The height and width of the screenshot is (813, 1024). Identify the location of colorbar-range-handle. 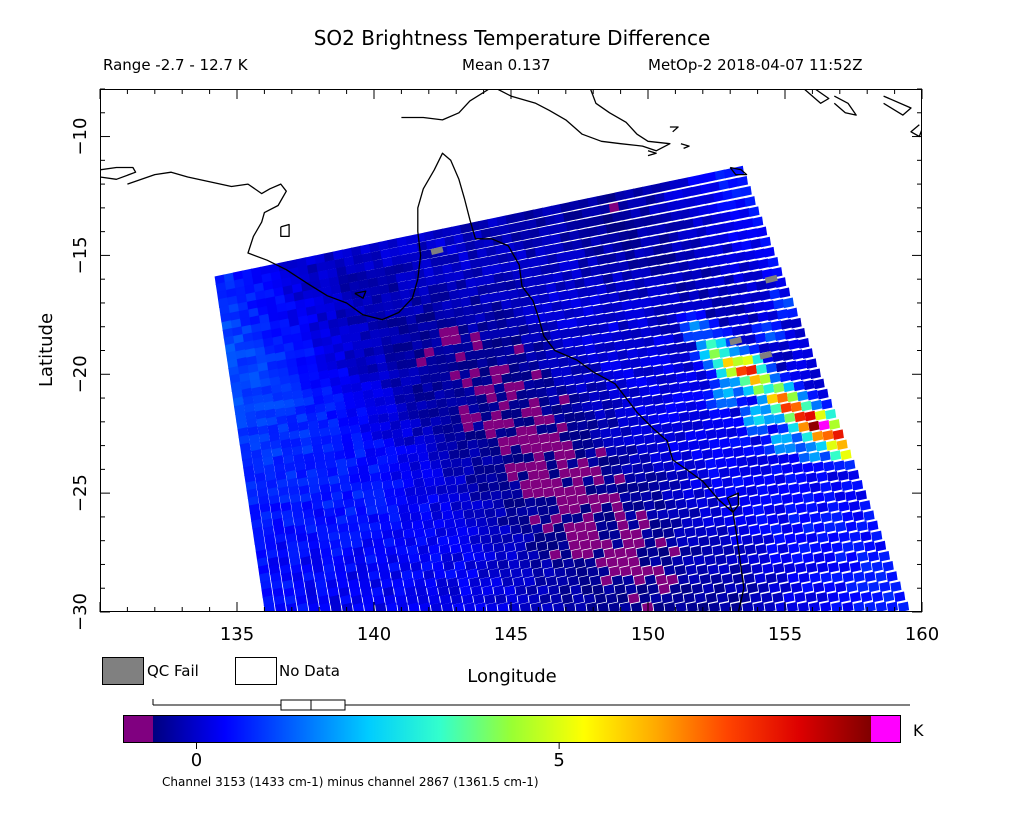
(313, 705).